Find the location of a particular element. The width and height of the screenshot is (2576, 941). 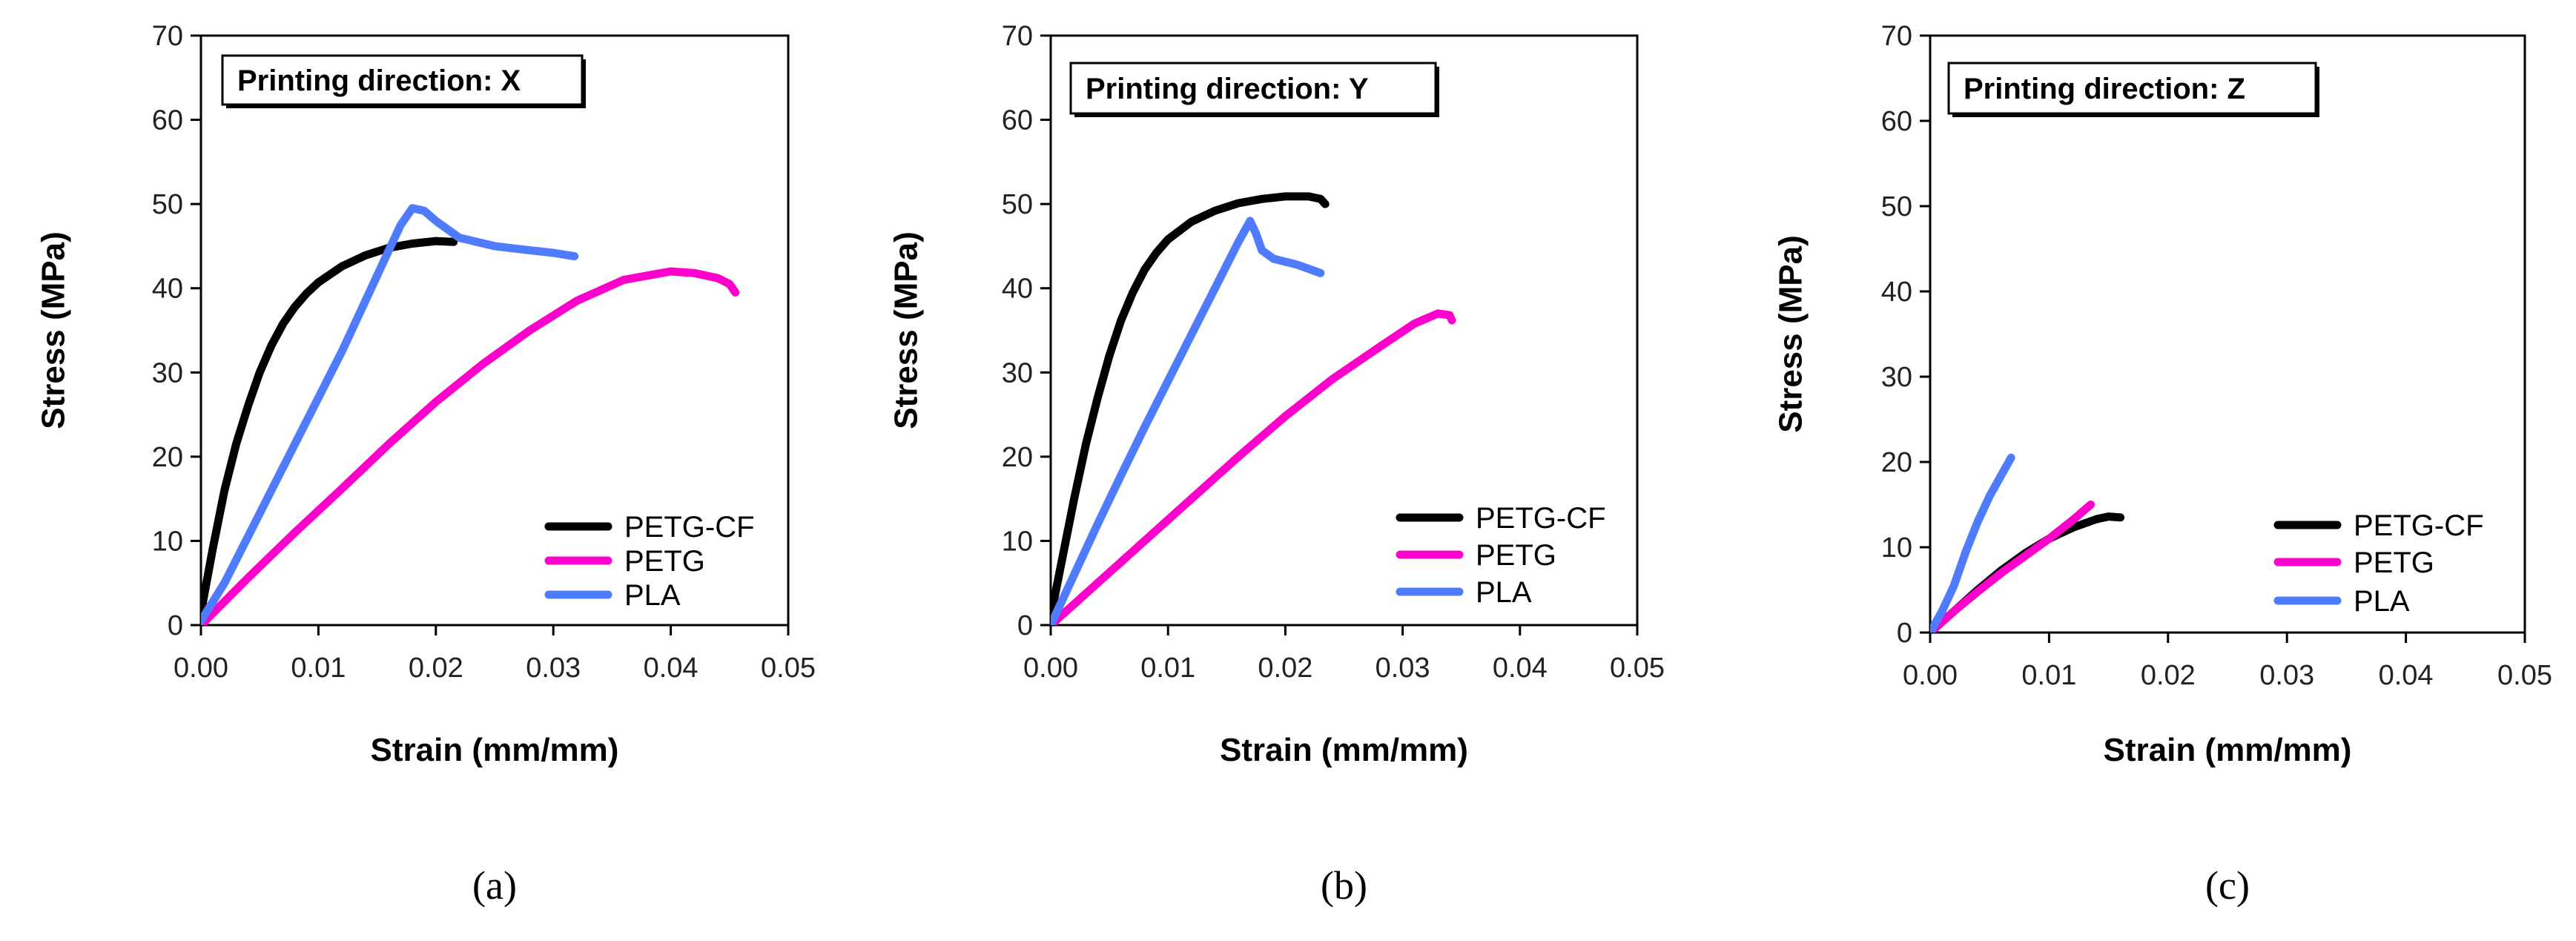

chart-title: Printing direction: X is located at coordinates (379, 81).